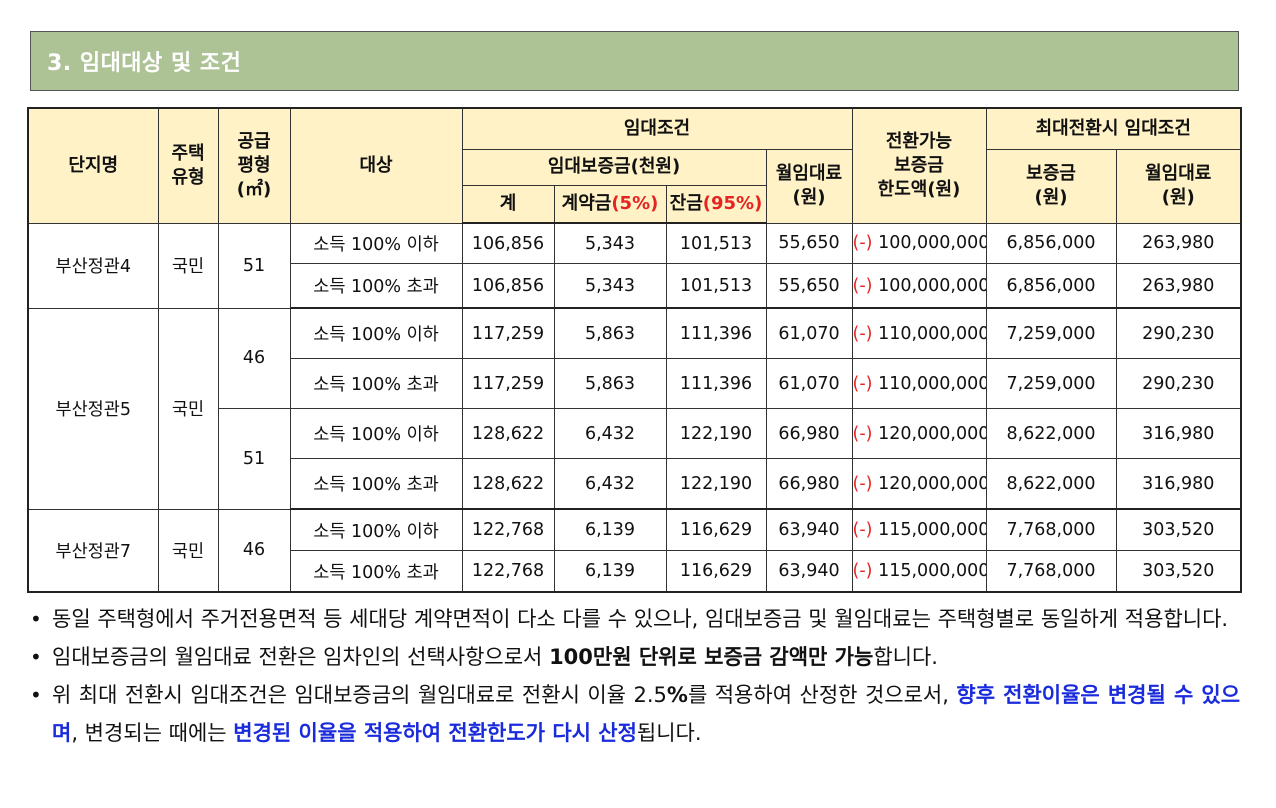 The width and height of the screenshot is (1276, 808). I want to click on note-emphasis: %, so click(677, 695).